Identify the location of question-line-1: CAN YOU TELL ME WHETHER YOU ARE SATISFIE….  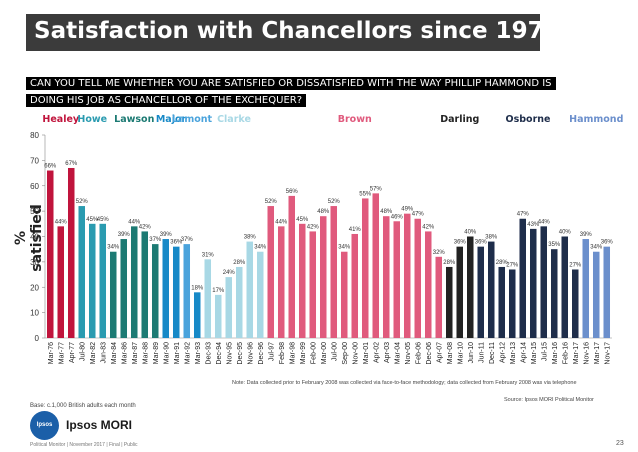
(291, 83).